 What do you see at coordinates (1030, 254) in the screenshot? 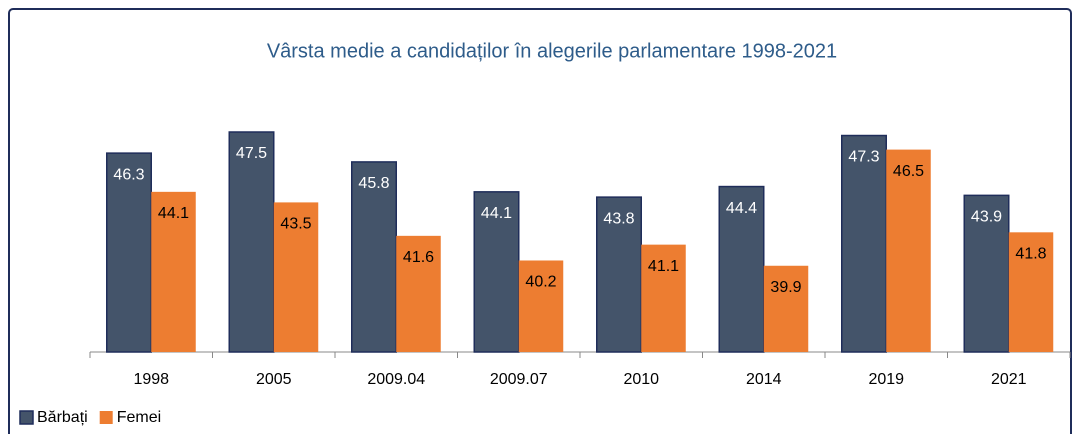
I see `data-label: 41.8` at bounding box center [1030, 254].